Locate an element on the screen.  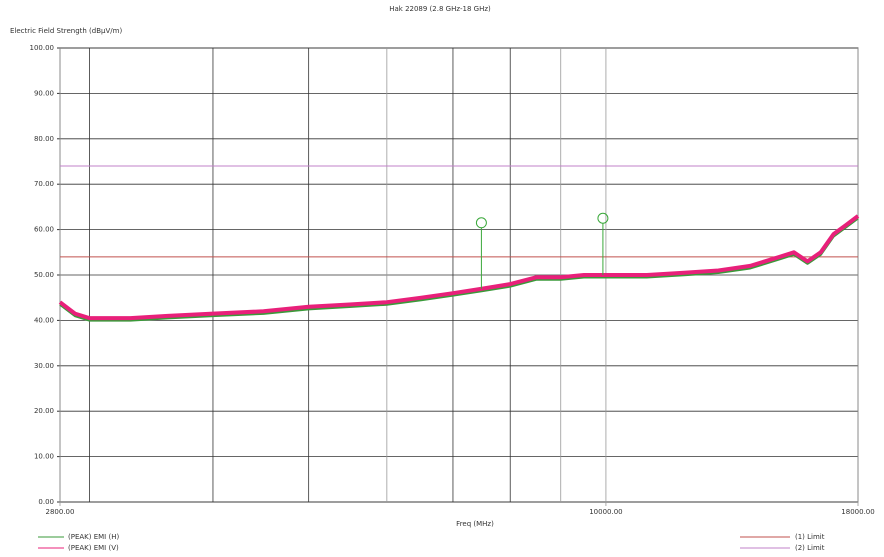
x-tick-label: 2800.00 is located at coordinates (60, 512).